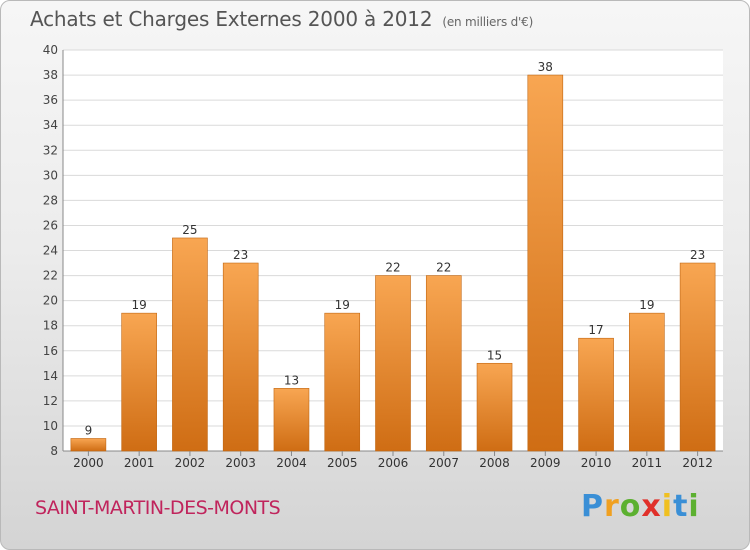  What do you see at coordinates (612, 506) in the screenshot?
I see `proxiti-logo-letter: r` at bounding box center [612, 506].